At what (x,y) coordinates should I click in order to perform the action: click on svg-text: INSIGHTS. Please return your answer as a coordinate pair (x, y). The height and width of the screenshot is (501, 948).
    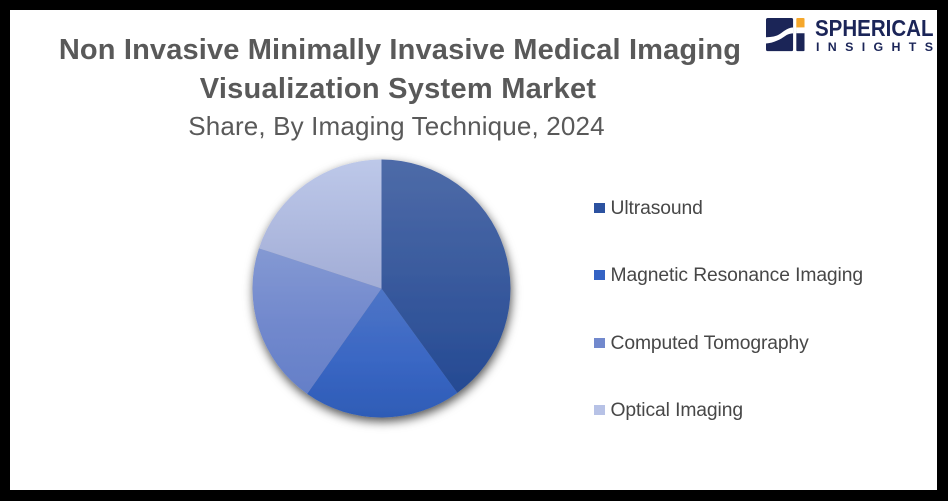
    Looking at the image, I should click on (874, 47).